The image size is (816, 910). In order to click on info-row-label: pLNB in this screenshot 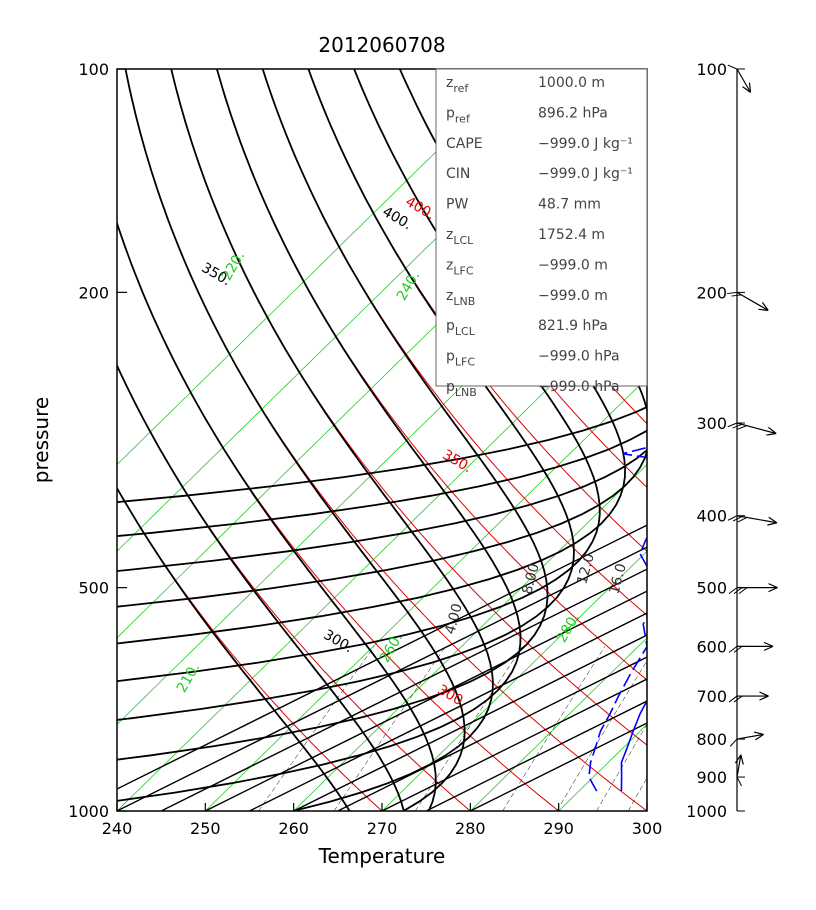, I will do `click(461, 389)`.